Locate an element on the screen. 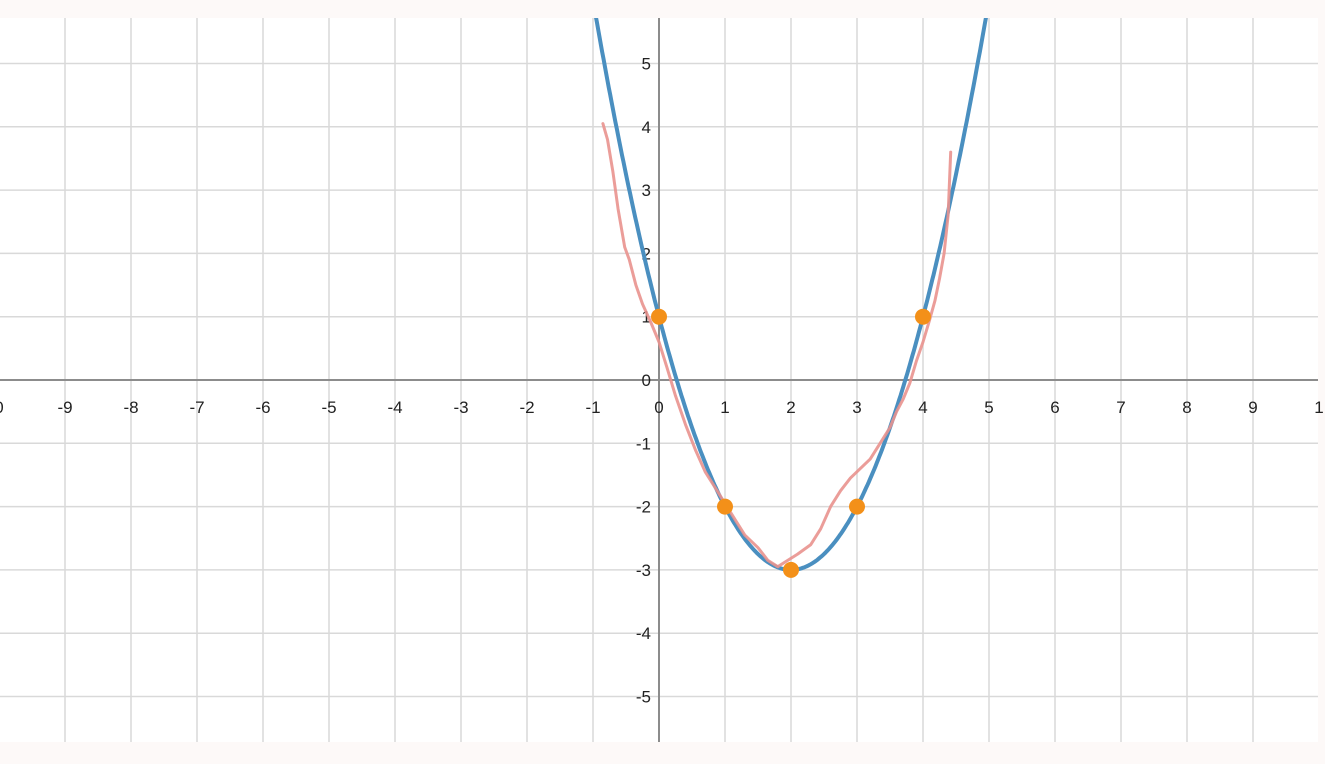 The height and width of the screenshot is (764, 1325). y-tick-label: 2 is located at coordinates (646, 253).